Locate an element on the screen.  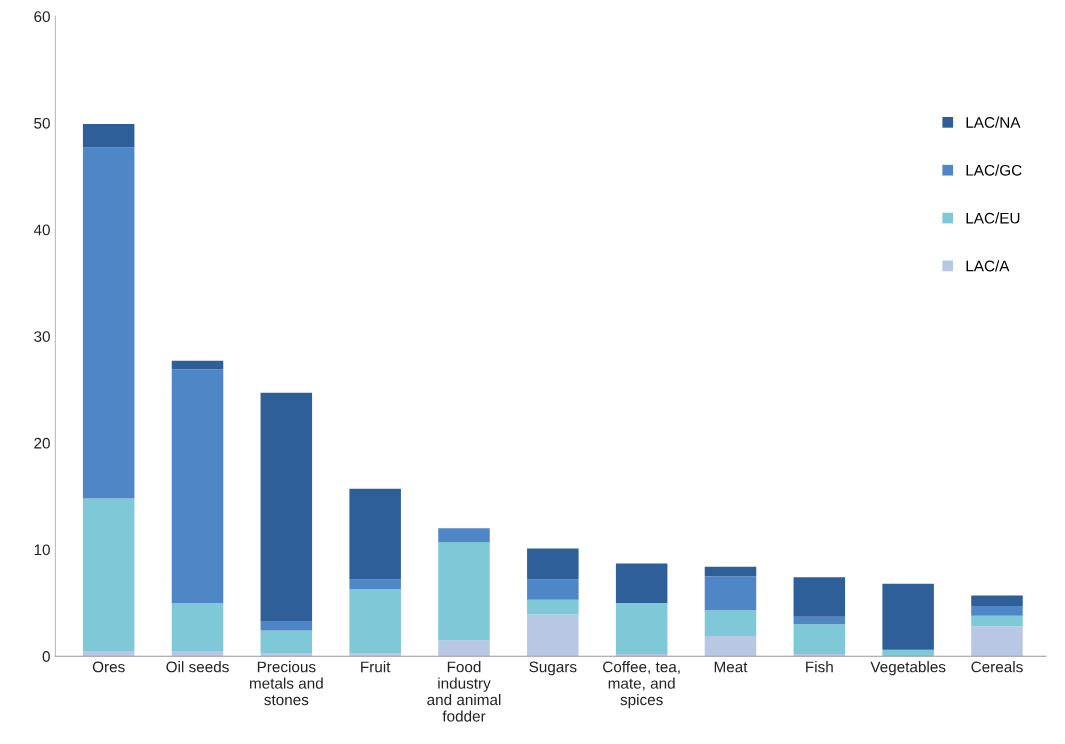
y-tick-label: 30 is located at coordinates (42, 336).